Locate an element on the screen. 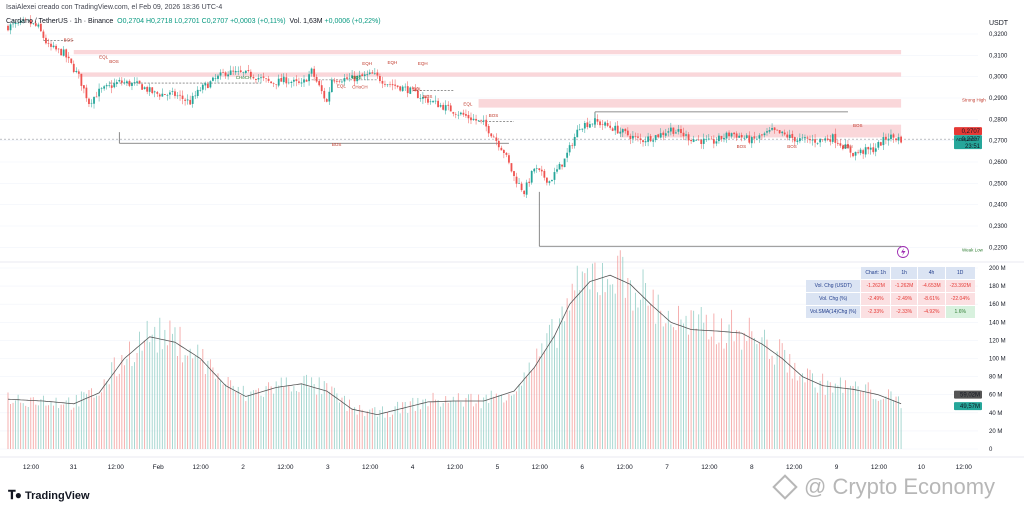 The image size is (1024, 509). tradingview-logo: 𝐓● TradingView is located at coordinates (49, 495).